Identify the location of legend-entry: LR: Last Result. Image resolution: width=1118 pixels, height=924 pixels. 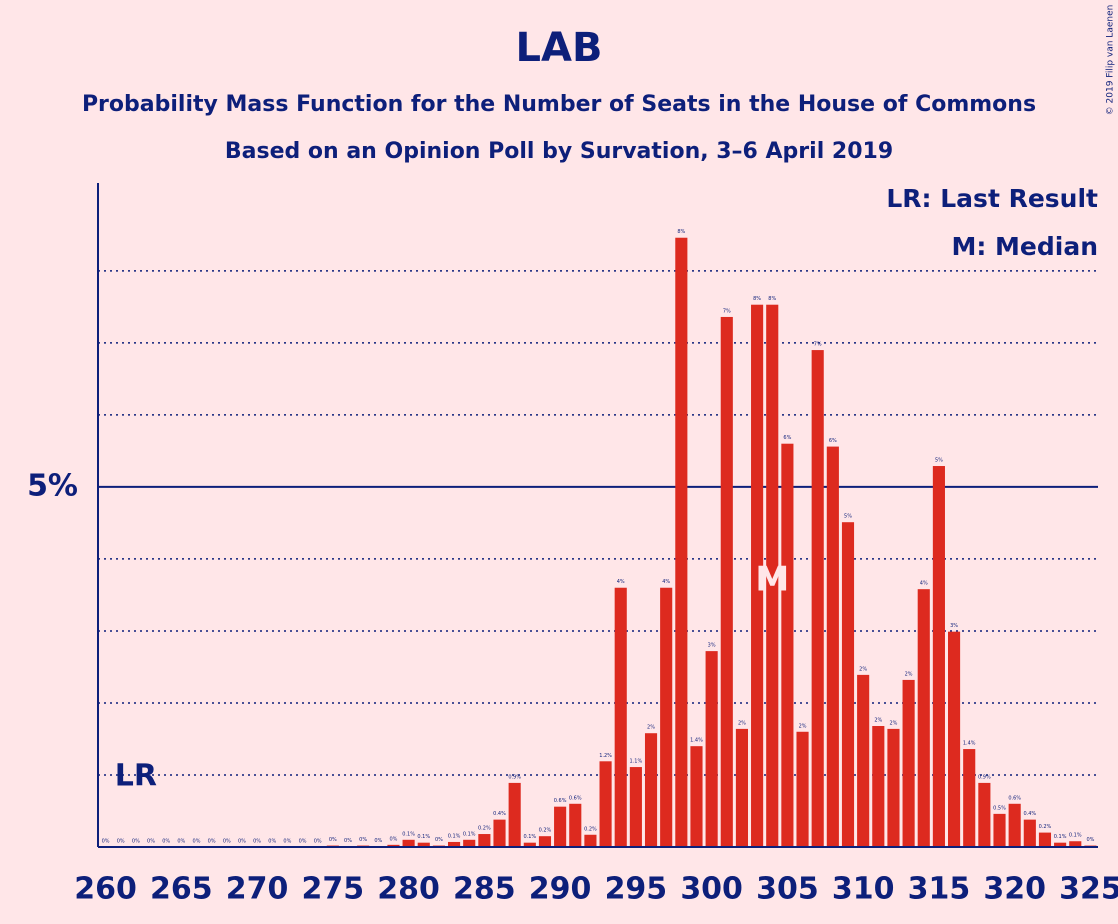
(992, 198).